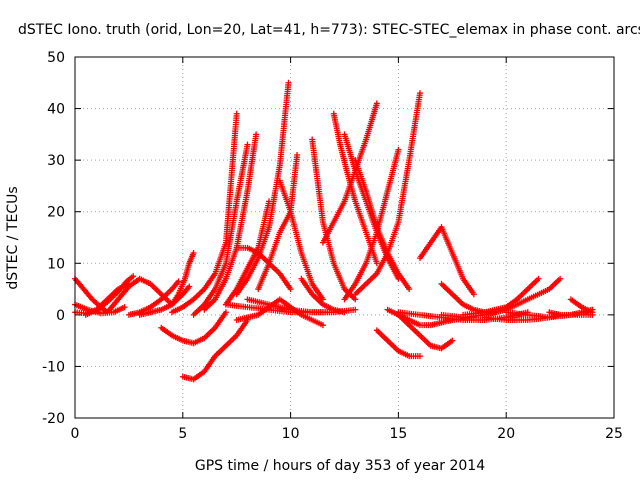 Image resolution: width=640 pixels, height=480 pixels. Describe the element at coordinates (398, 434) in the screenshot. I see `x-tick-label: 15` at that location.